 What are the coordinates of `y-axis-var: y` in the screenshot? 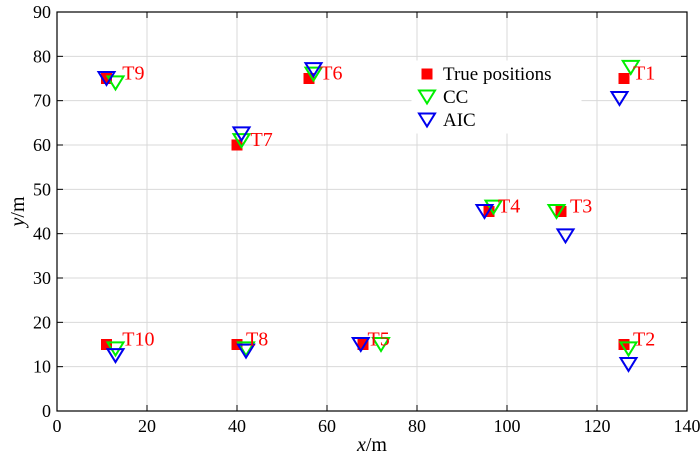 It's located at (18, 223).